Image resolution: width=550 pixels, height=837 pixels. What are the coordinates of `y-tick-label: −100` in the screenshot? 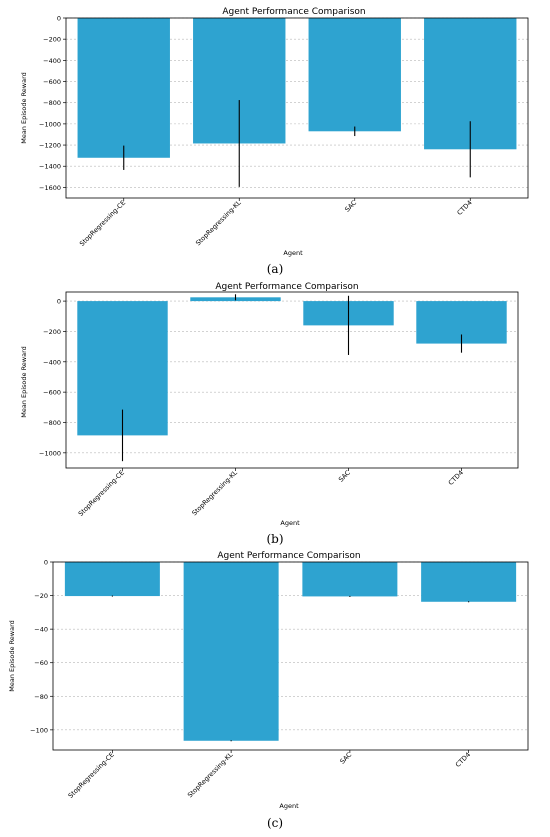 It's located at (39, 730).